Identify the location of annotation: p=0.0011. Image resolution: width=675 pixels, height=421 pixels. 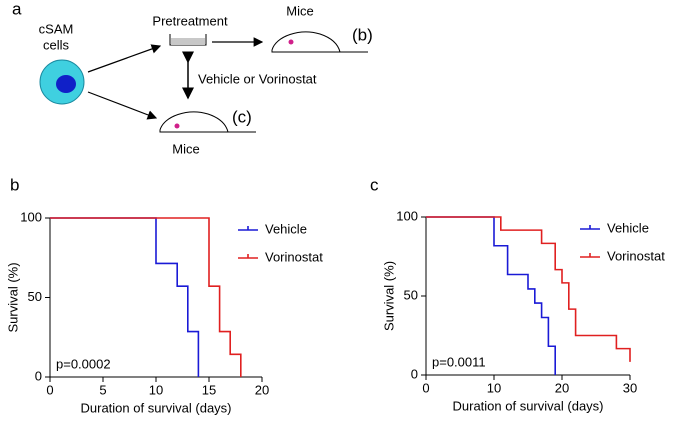
(459, 361).